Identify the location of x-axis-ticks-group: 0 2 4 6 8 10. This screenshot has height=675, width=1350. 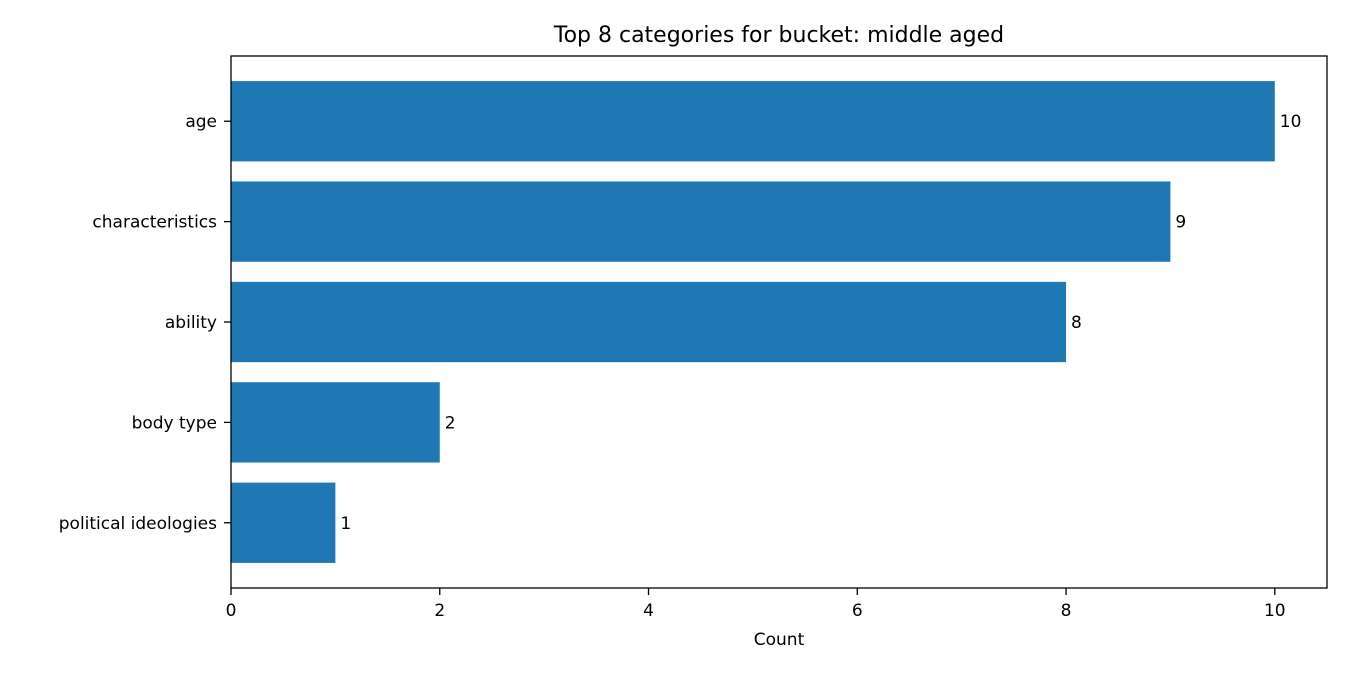
(756, 604).